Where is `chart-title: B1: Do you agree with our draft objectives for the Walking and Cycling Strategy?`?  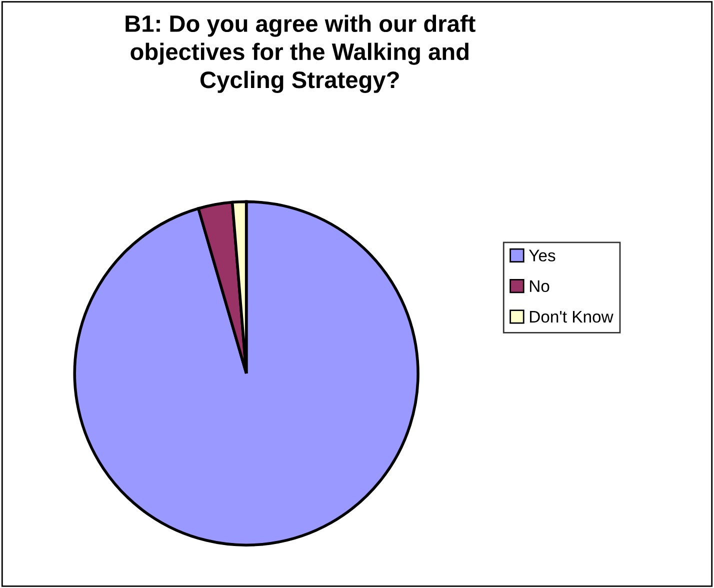
chart-title: B1: Do you agree with our draft objectives for the Walking and Cycling Strategy? is located at coordinates (301, 54).